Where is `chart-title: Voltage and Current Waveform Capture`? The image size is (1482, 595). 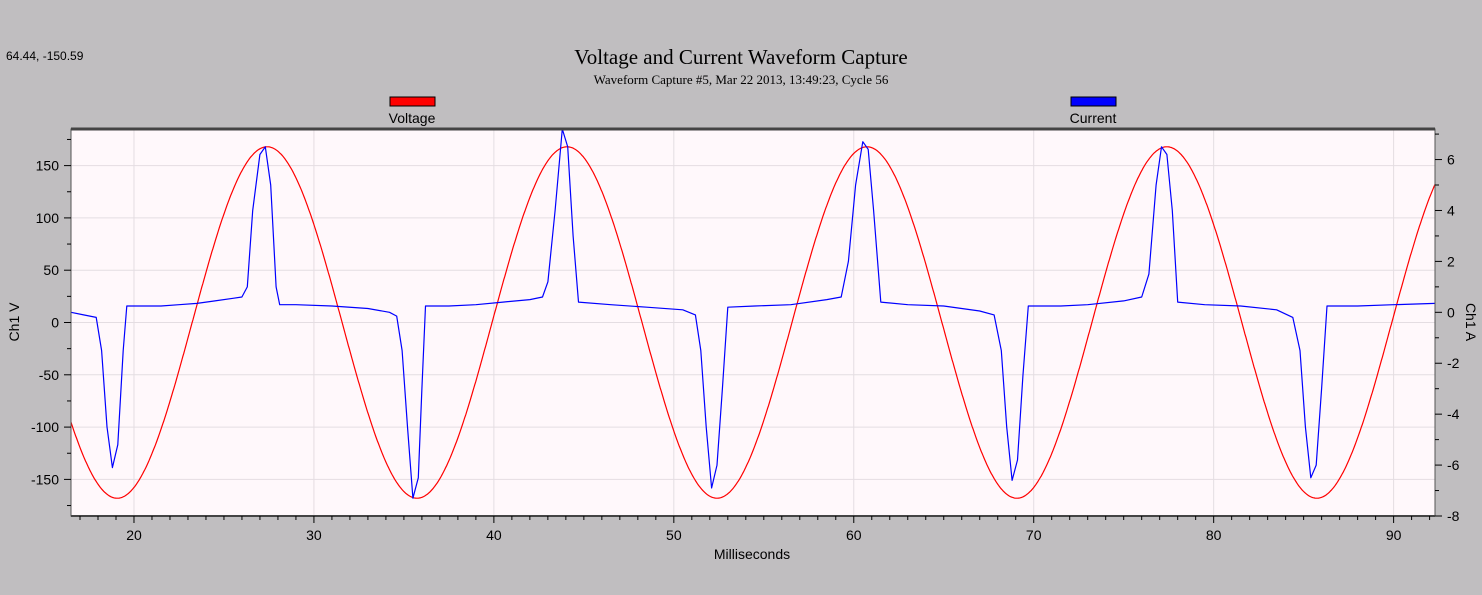 chart-title: Voltage and Current Waveform Capture is located at coordinates (741, 57).